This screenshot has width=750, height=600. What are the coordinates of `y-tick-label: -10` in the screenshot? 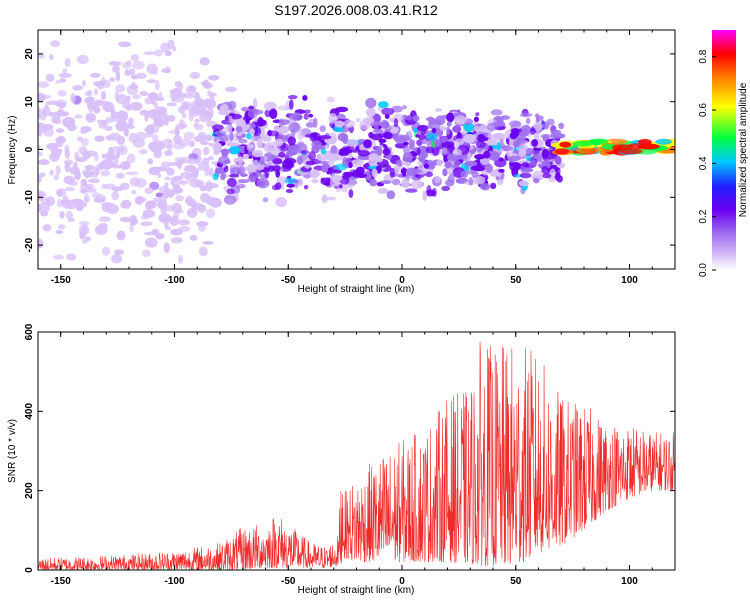 It's located at (29, 197).